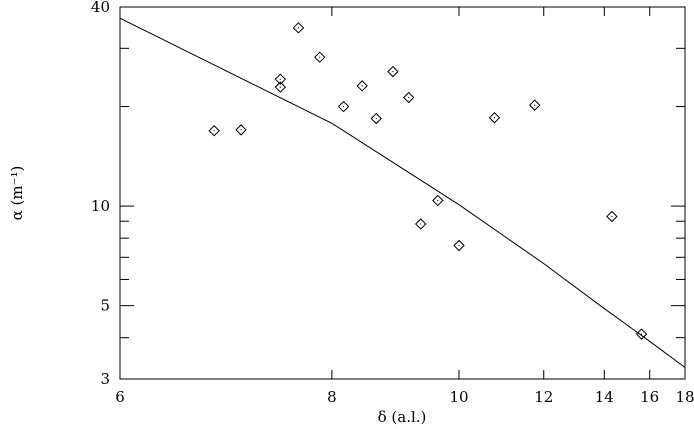 The width and height of the screenshot is (694, 429). Describe the element at coordinates (120, 397) in the screenshot. I see `x-tick-label: 6` at that location.